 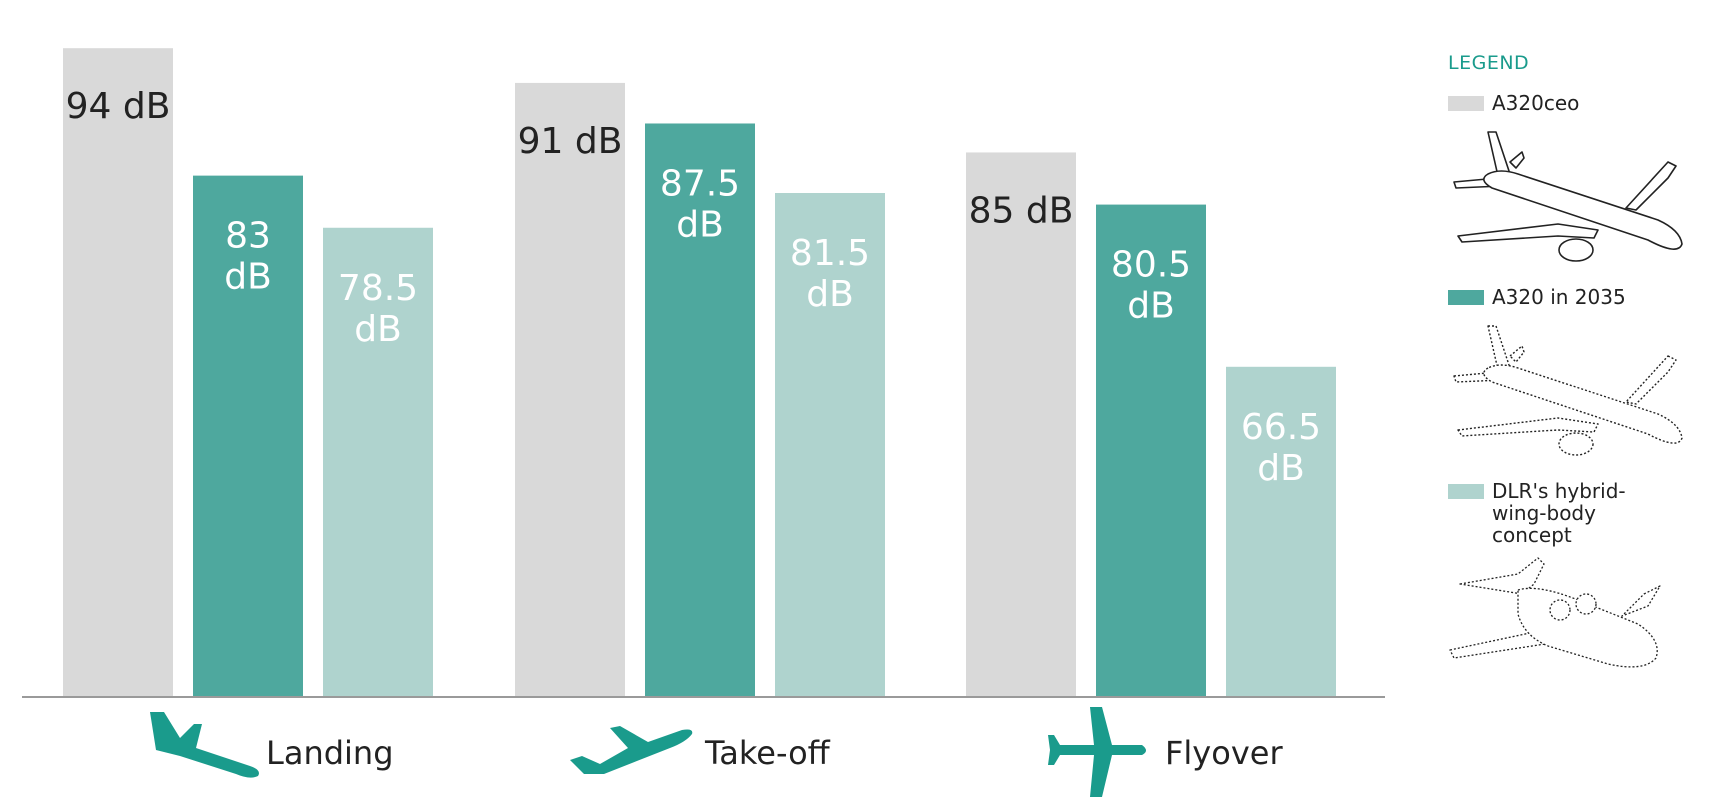 I want to click on legend: LEGEND A320ceo A320 in 2035, so click(x=1583, y=363).